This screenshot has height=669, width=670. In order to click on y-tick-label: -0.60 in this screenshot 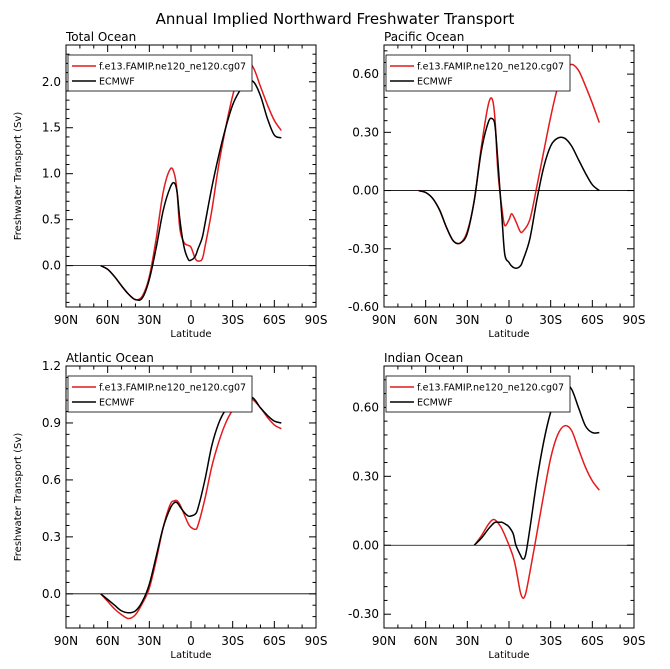, I will do `click(363, 307)`.